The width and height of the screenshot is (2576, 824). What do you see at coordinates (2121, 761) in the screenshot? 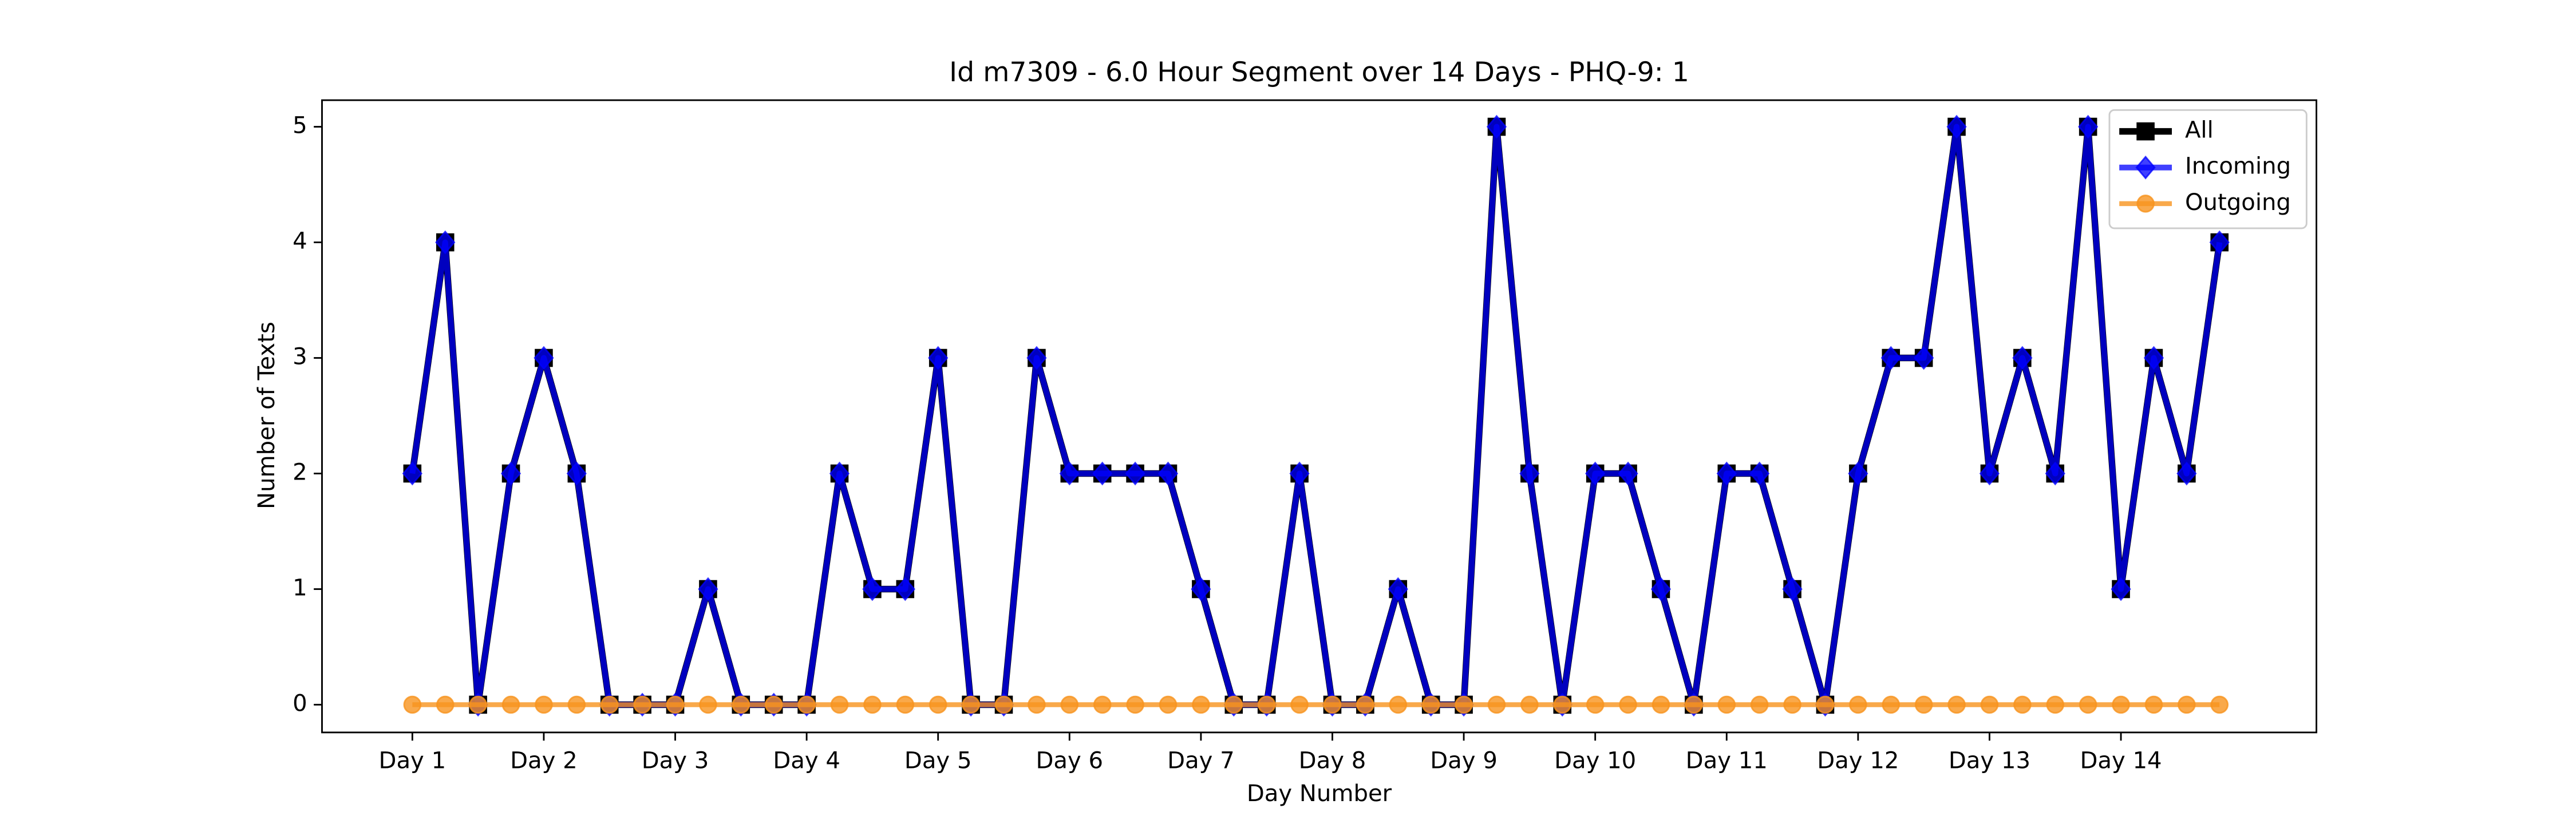
I see `x-tick-label: Day 14` at bounding box center [2121, 761].